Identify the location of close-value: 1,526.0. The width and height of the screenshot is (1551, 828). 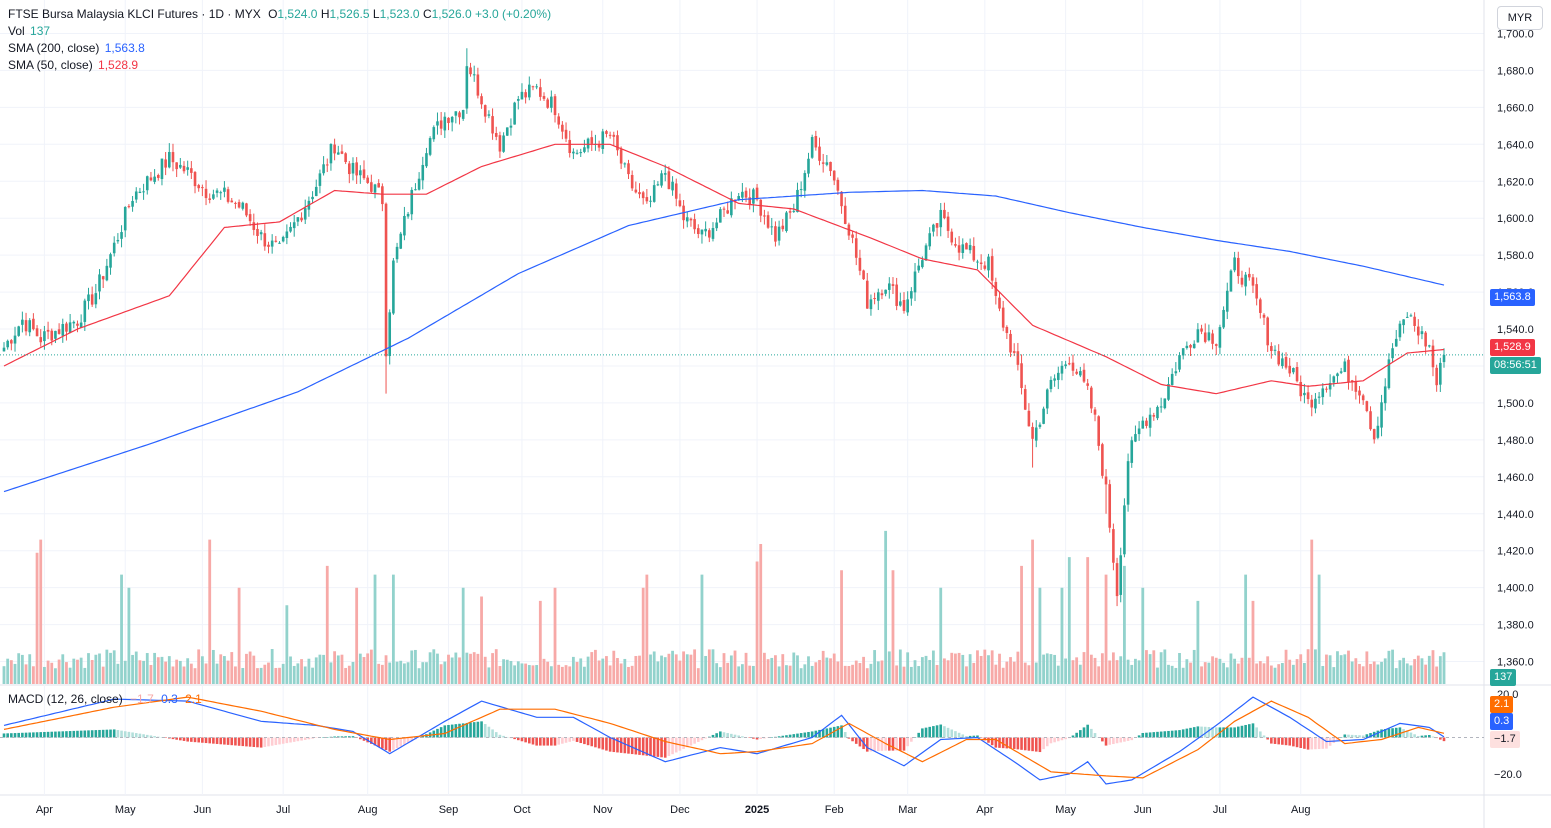
(451, 14).